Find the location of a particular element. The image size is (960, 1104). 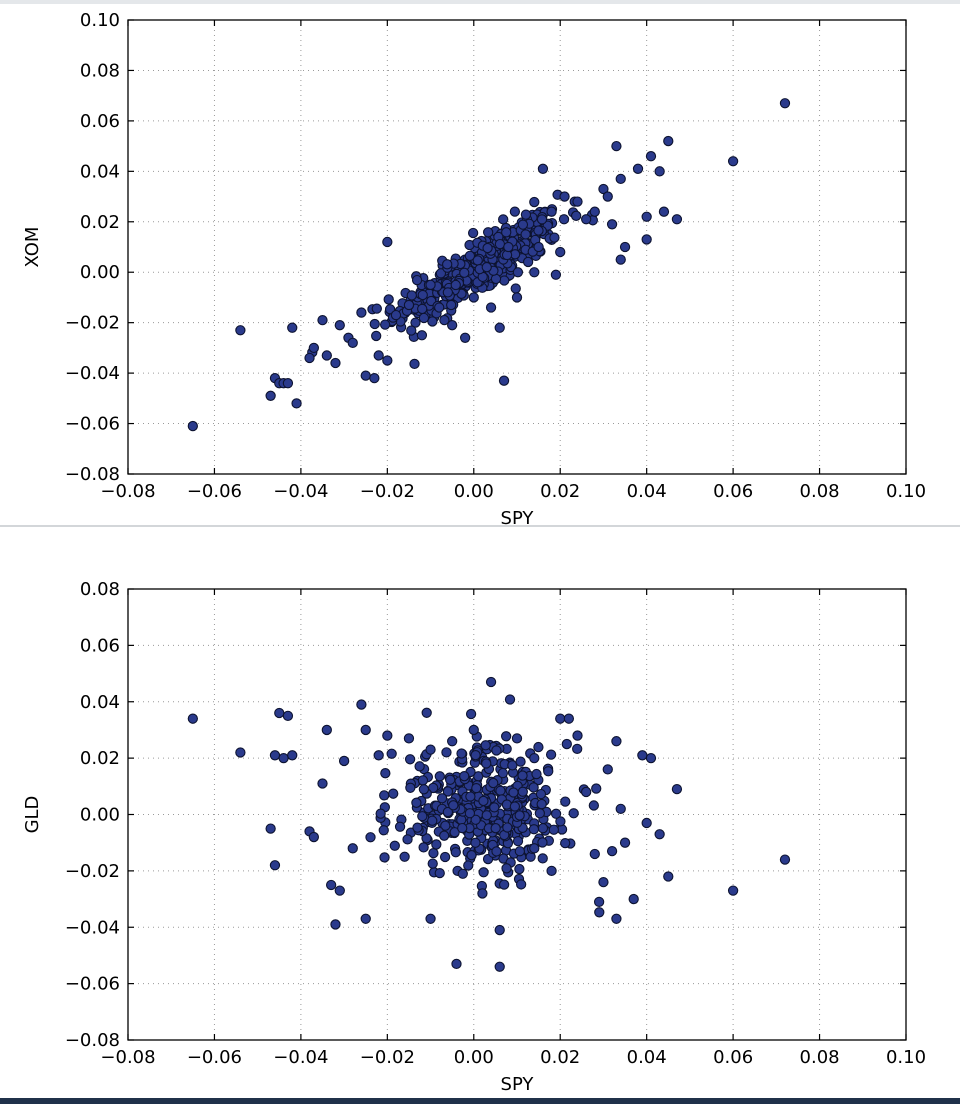

x-tick-label: 0.04 is located at coordinates (647, 491).